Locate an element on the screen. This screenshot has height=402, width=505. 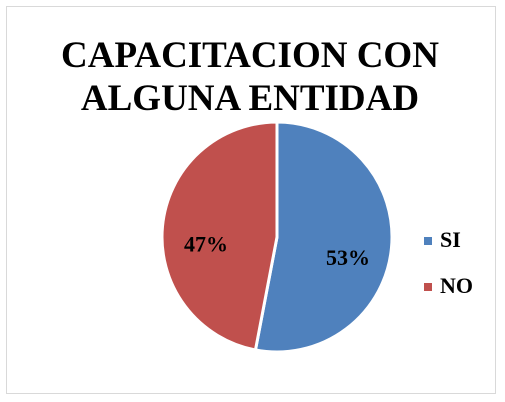
legend-label: SI is located at coordinates (450, 239).